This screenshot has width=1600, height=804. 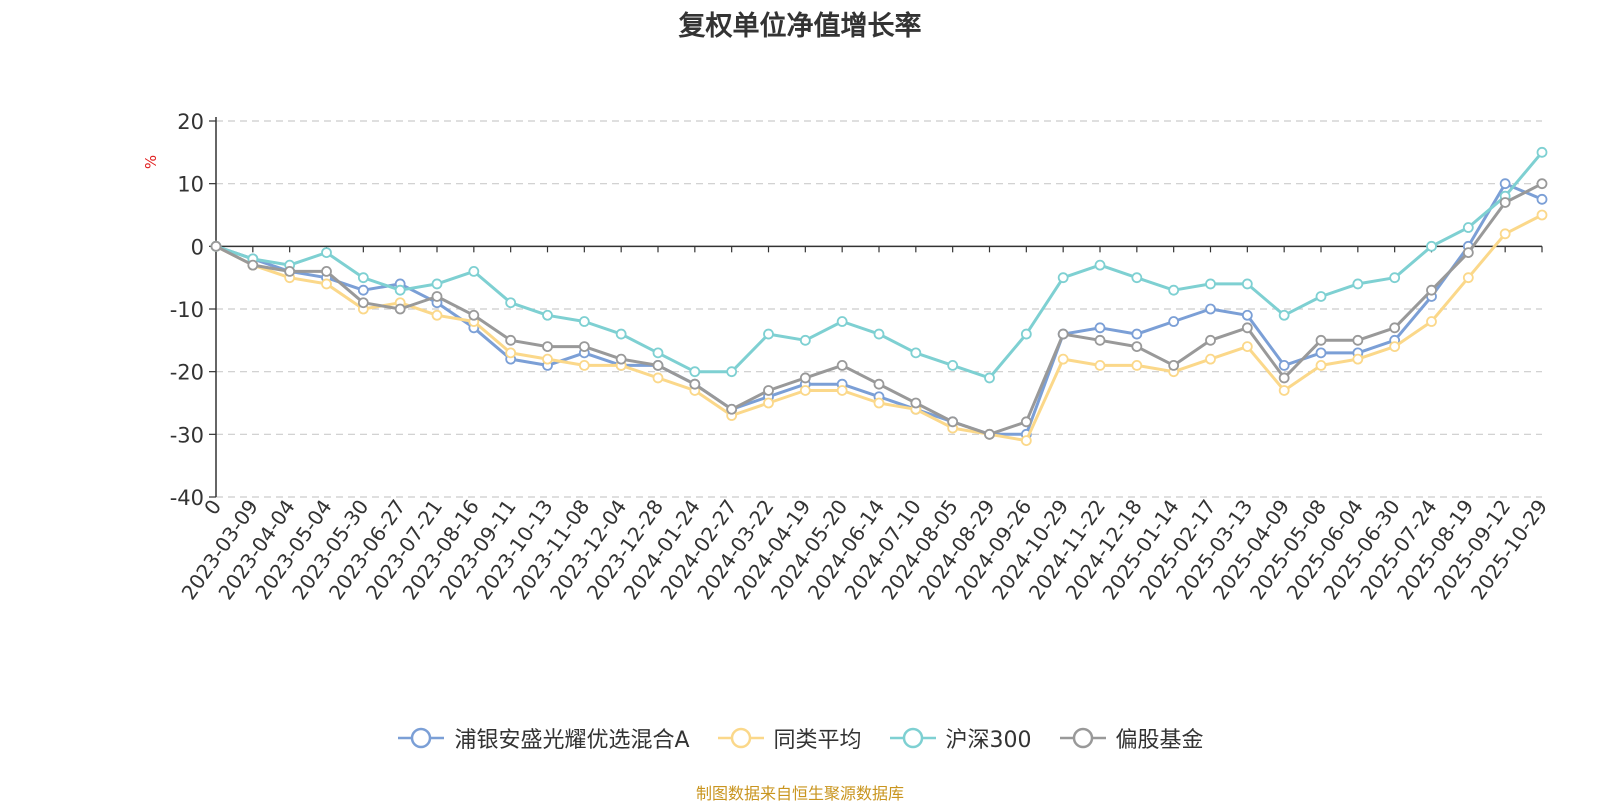 I want to click on y-tick-label: -30, so click(x=187, y=435).